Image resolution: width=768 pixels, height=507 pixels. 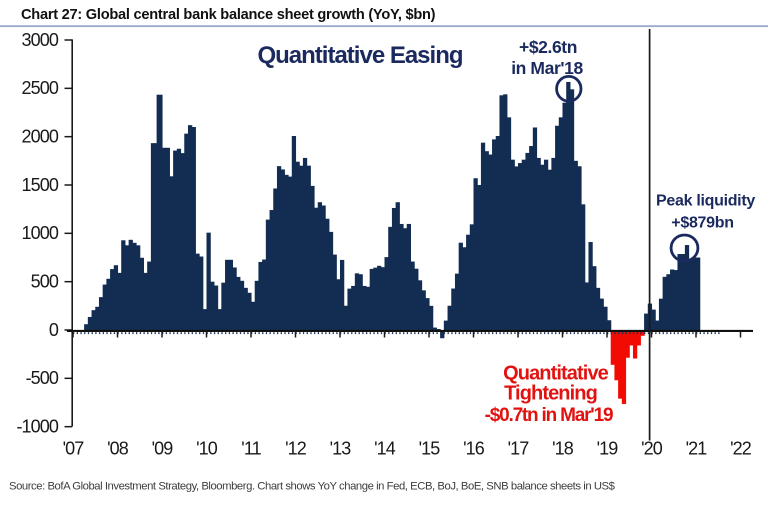 What do you see at coordinates (549, 415) in the screenshot?
I see `svg-text: -$0.7tn in Mar'19` at bounding box center [549, 415].